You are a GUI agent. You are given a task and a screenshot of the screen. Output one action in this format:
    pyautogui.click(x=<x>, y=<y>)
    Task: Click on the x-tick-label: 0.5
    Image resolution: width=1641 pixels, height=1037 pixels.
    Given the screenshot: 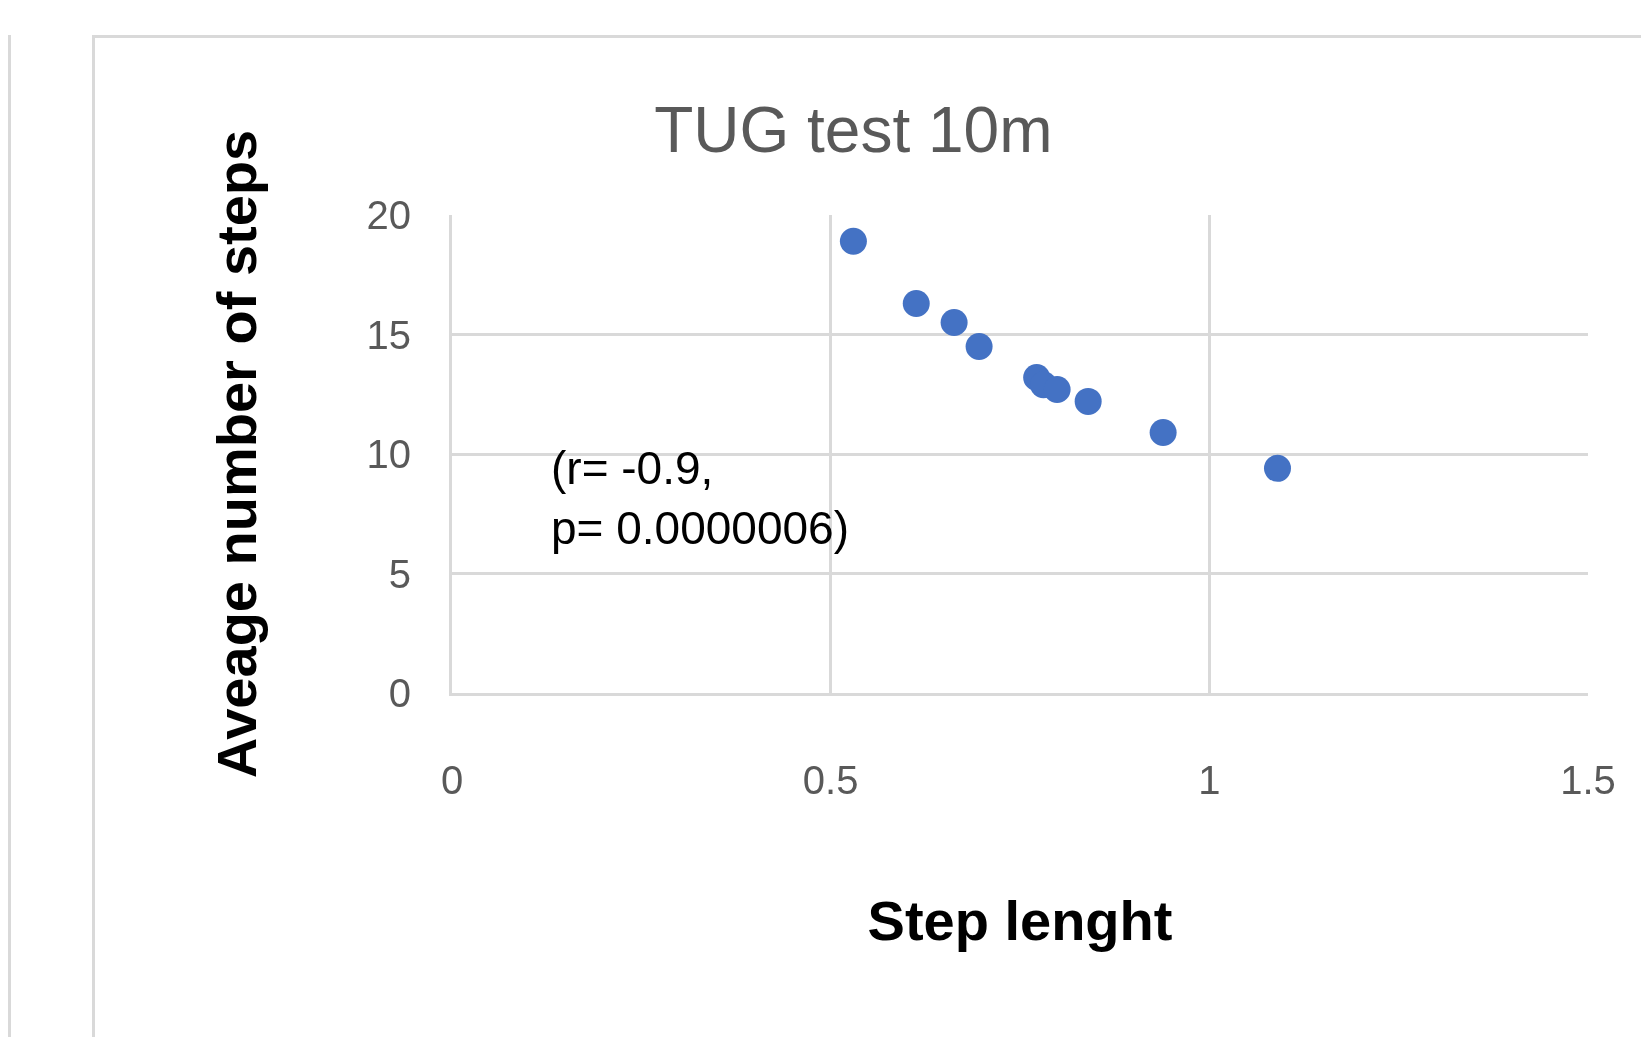 What is the action you would take?
    pyautogui.click(x=830, y=780)
    